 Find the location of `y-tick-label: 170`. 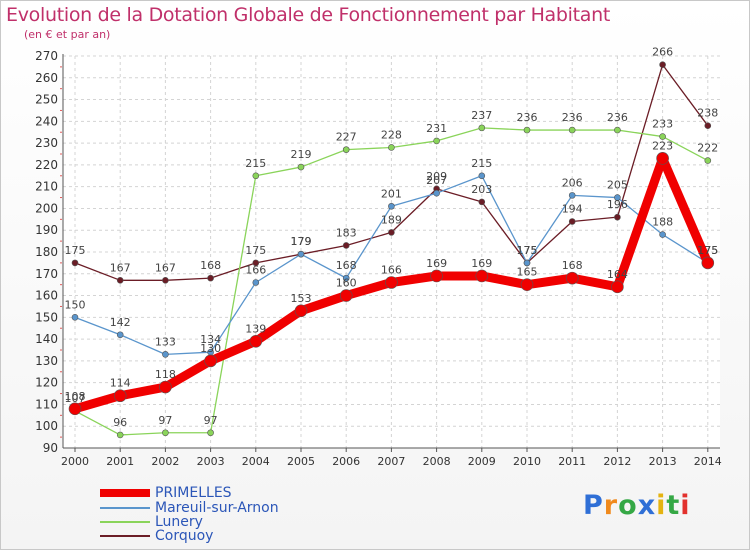

y-tick-label: 170 is located at coordinates (46, 274).